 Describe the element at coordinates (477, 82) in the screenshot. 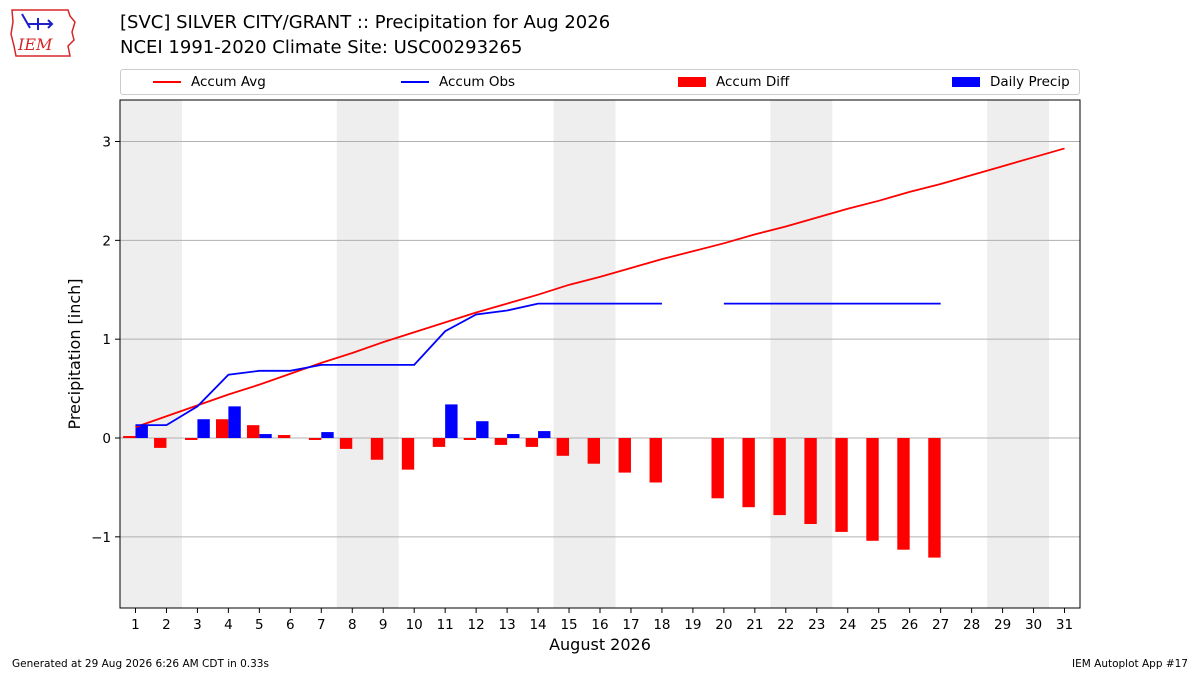

I see `legend-label-accum-obs: Accum Obs` at that location.